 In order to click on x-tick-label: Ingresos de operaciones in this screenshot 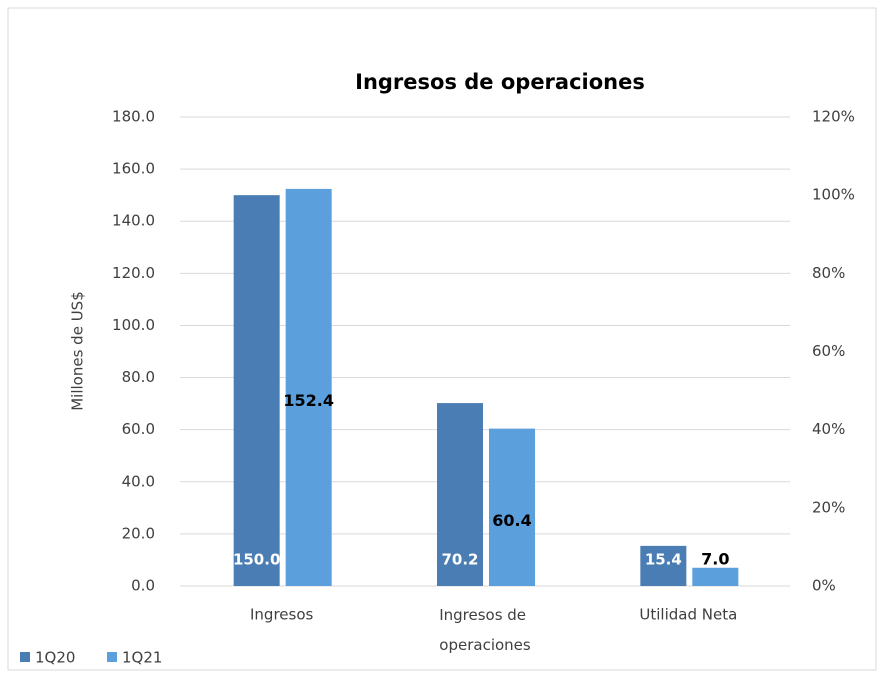, I will do `click(485, 630)`.